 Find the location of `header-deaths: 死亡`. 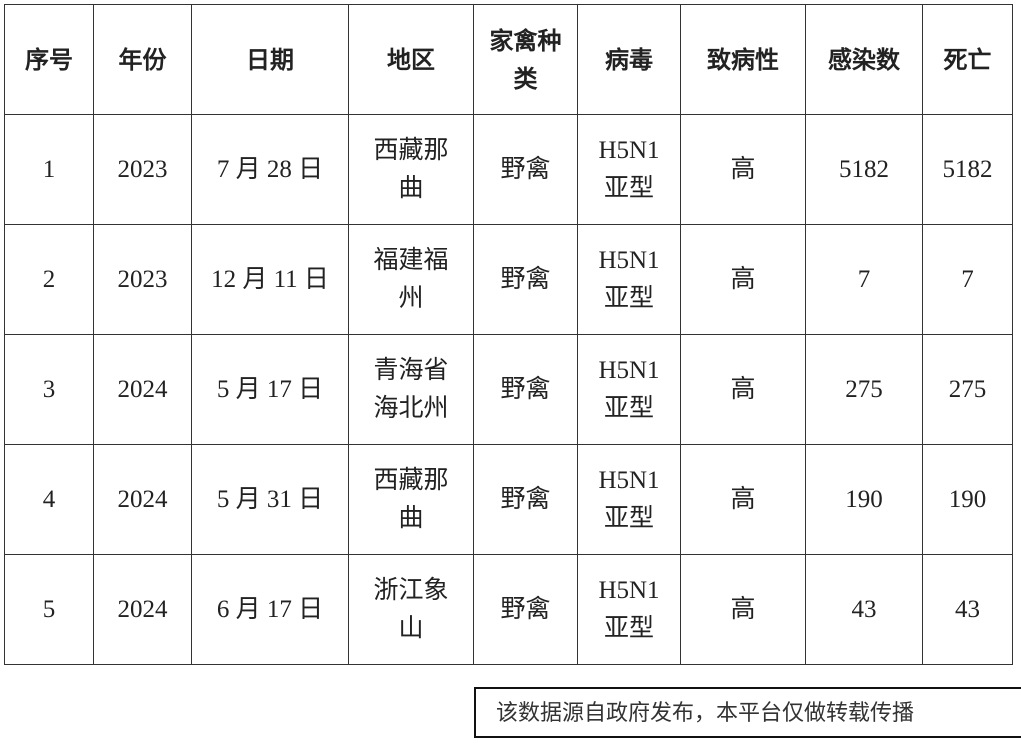

header-deaths: 死亡 is located at coordinates (967, 59).